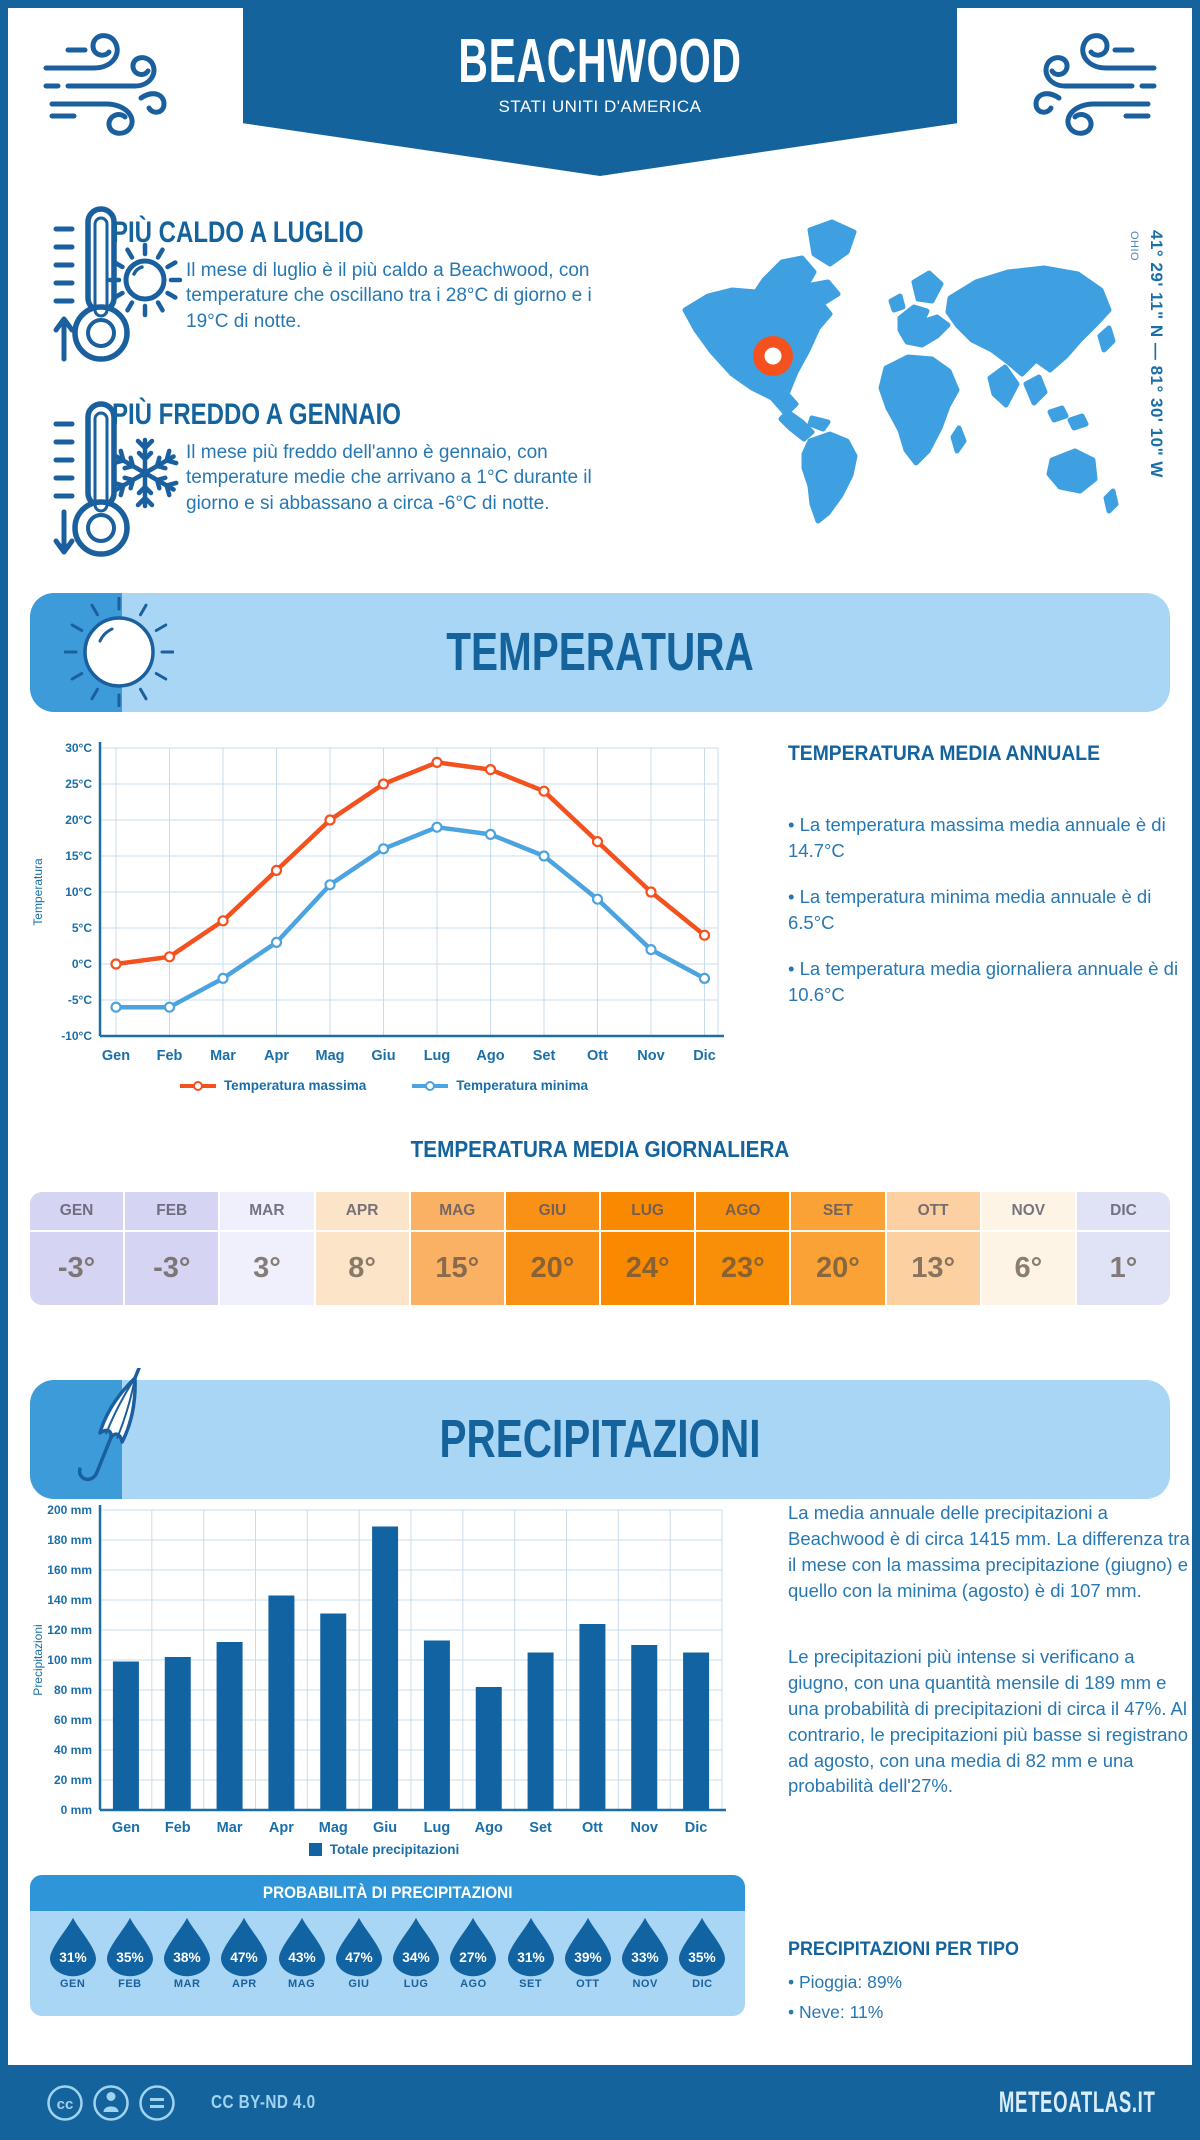 The image size is (1200, 2140). I want to click on drop-month-label: APR, so click(244, 1984).